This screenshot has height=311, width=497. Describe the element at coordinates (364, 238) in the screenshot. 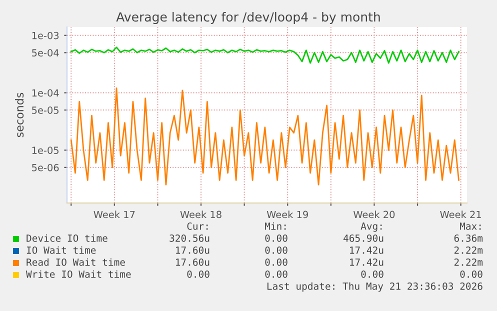

I see `text: 465.90u` at that location.